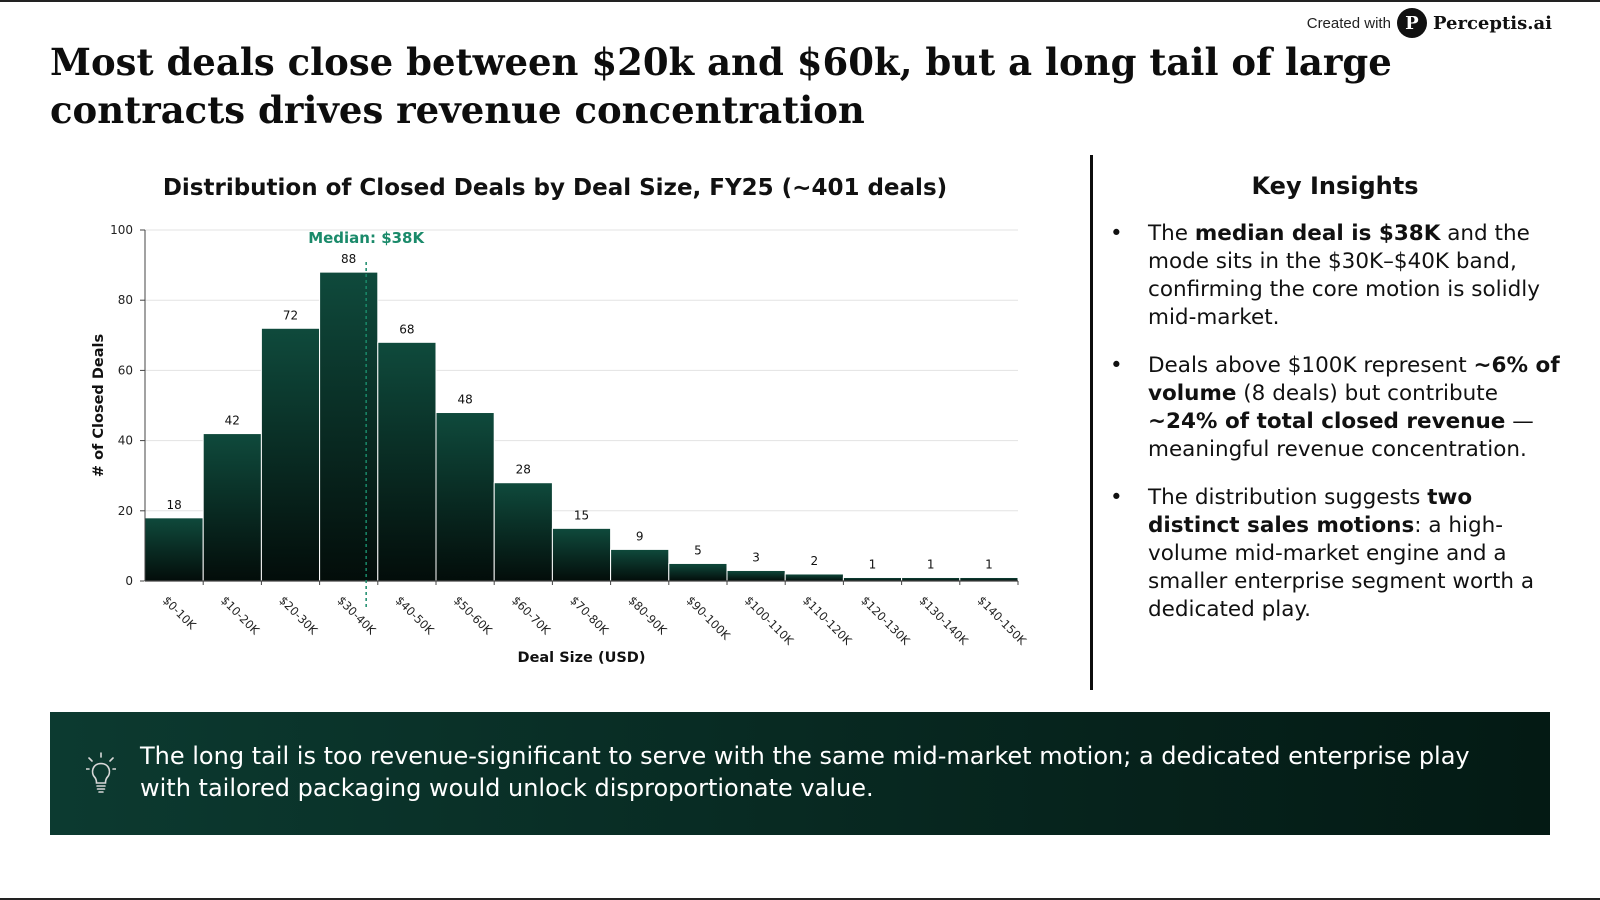 The height and width of the screenshot is (900, 1600). What do you see at coordinates (232, 421) in the screenshot?
I see `bar-value-label: 42` at bounding box center [232, 421].